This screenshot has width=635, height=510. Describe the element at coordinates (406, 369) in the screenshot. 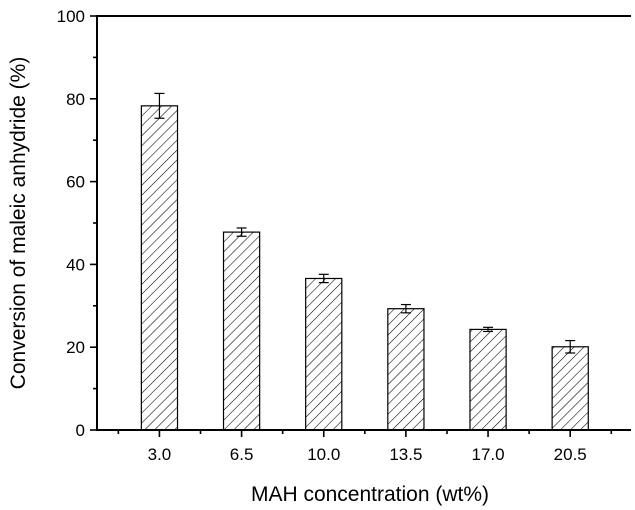

I see `bar-13.5` at that location.